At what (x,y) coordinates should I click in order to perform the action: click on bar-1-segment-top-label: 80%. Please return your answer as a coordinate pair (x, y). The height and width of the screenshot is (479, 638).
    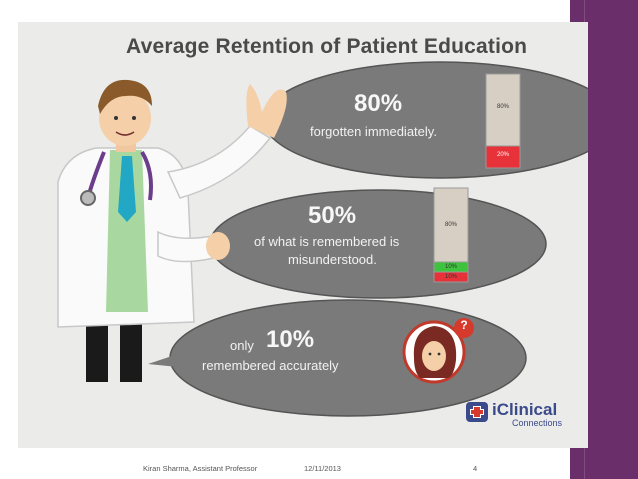
    Looking at the image, I should click on (502, 107).